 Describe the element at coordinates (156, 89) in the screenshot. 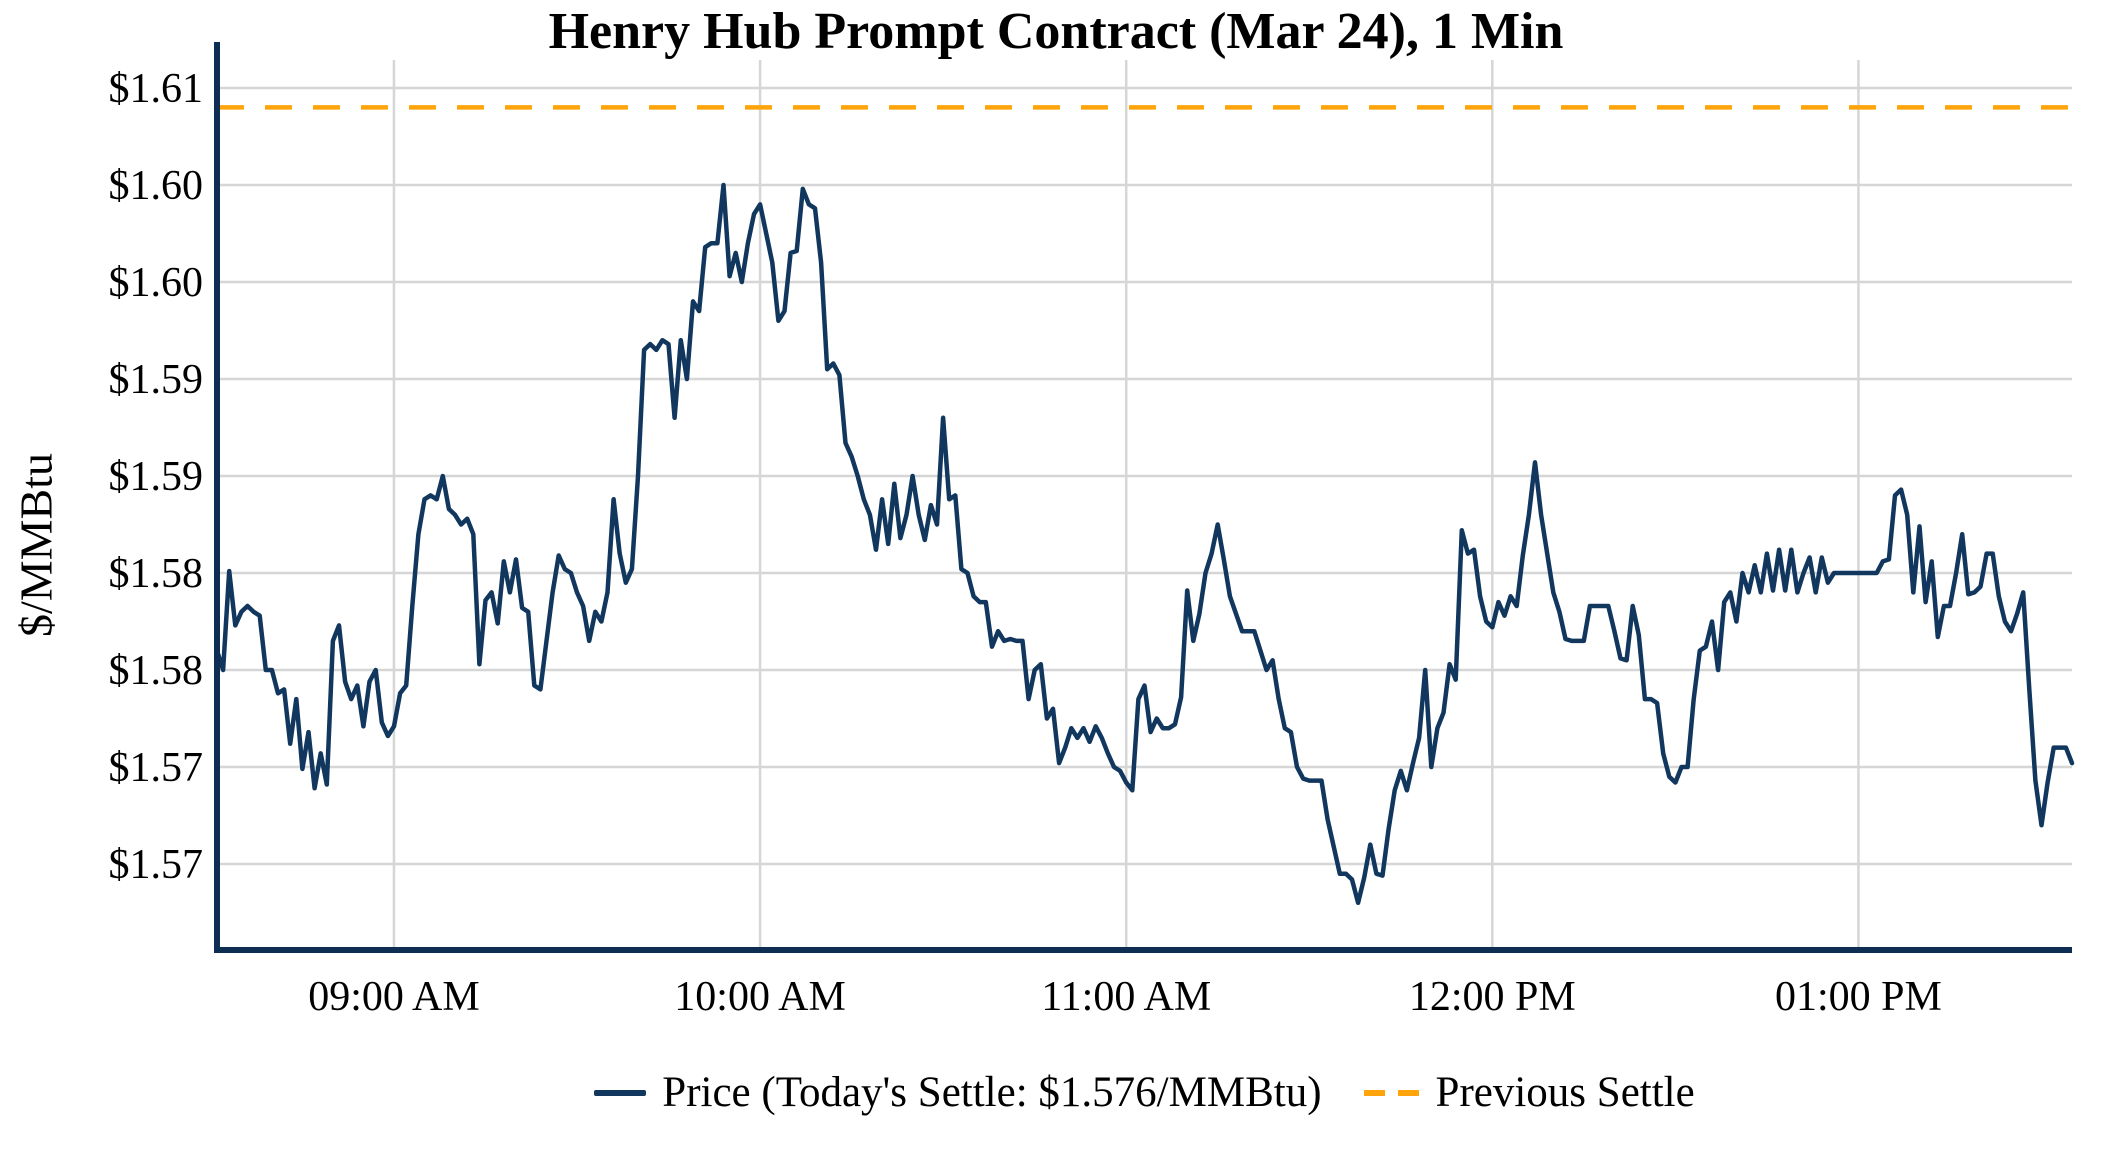

I see `svg-text: $1.61` at that location.